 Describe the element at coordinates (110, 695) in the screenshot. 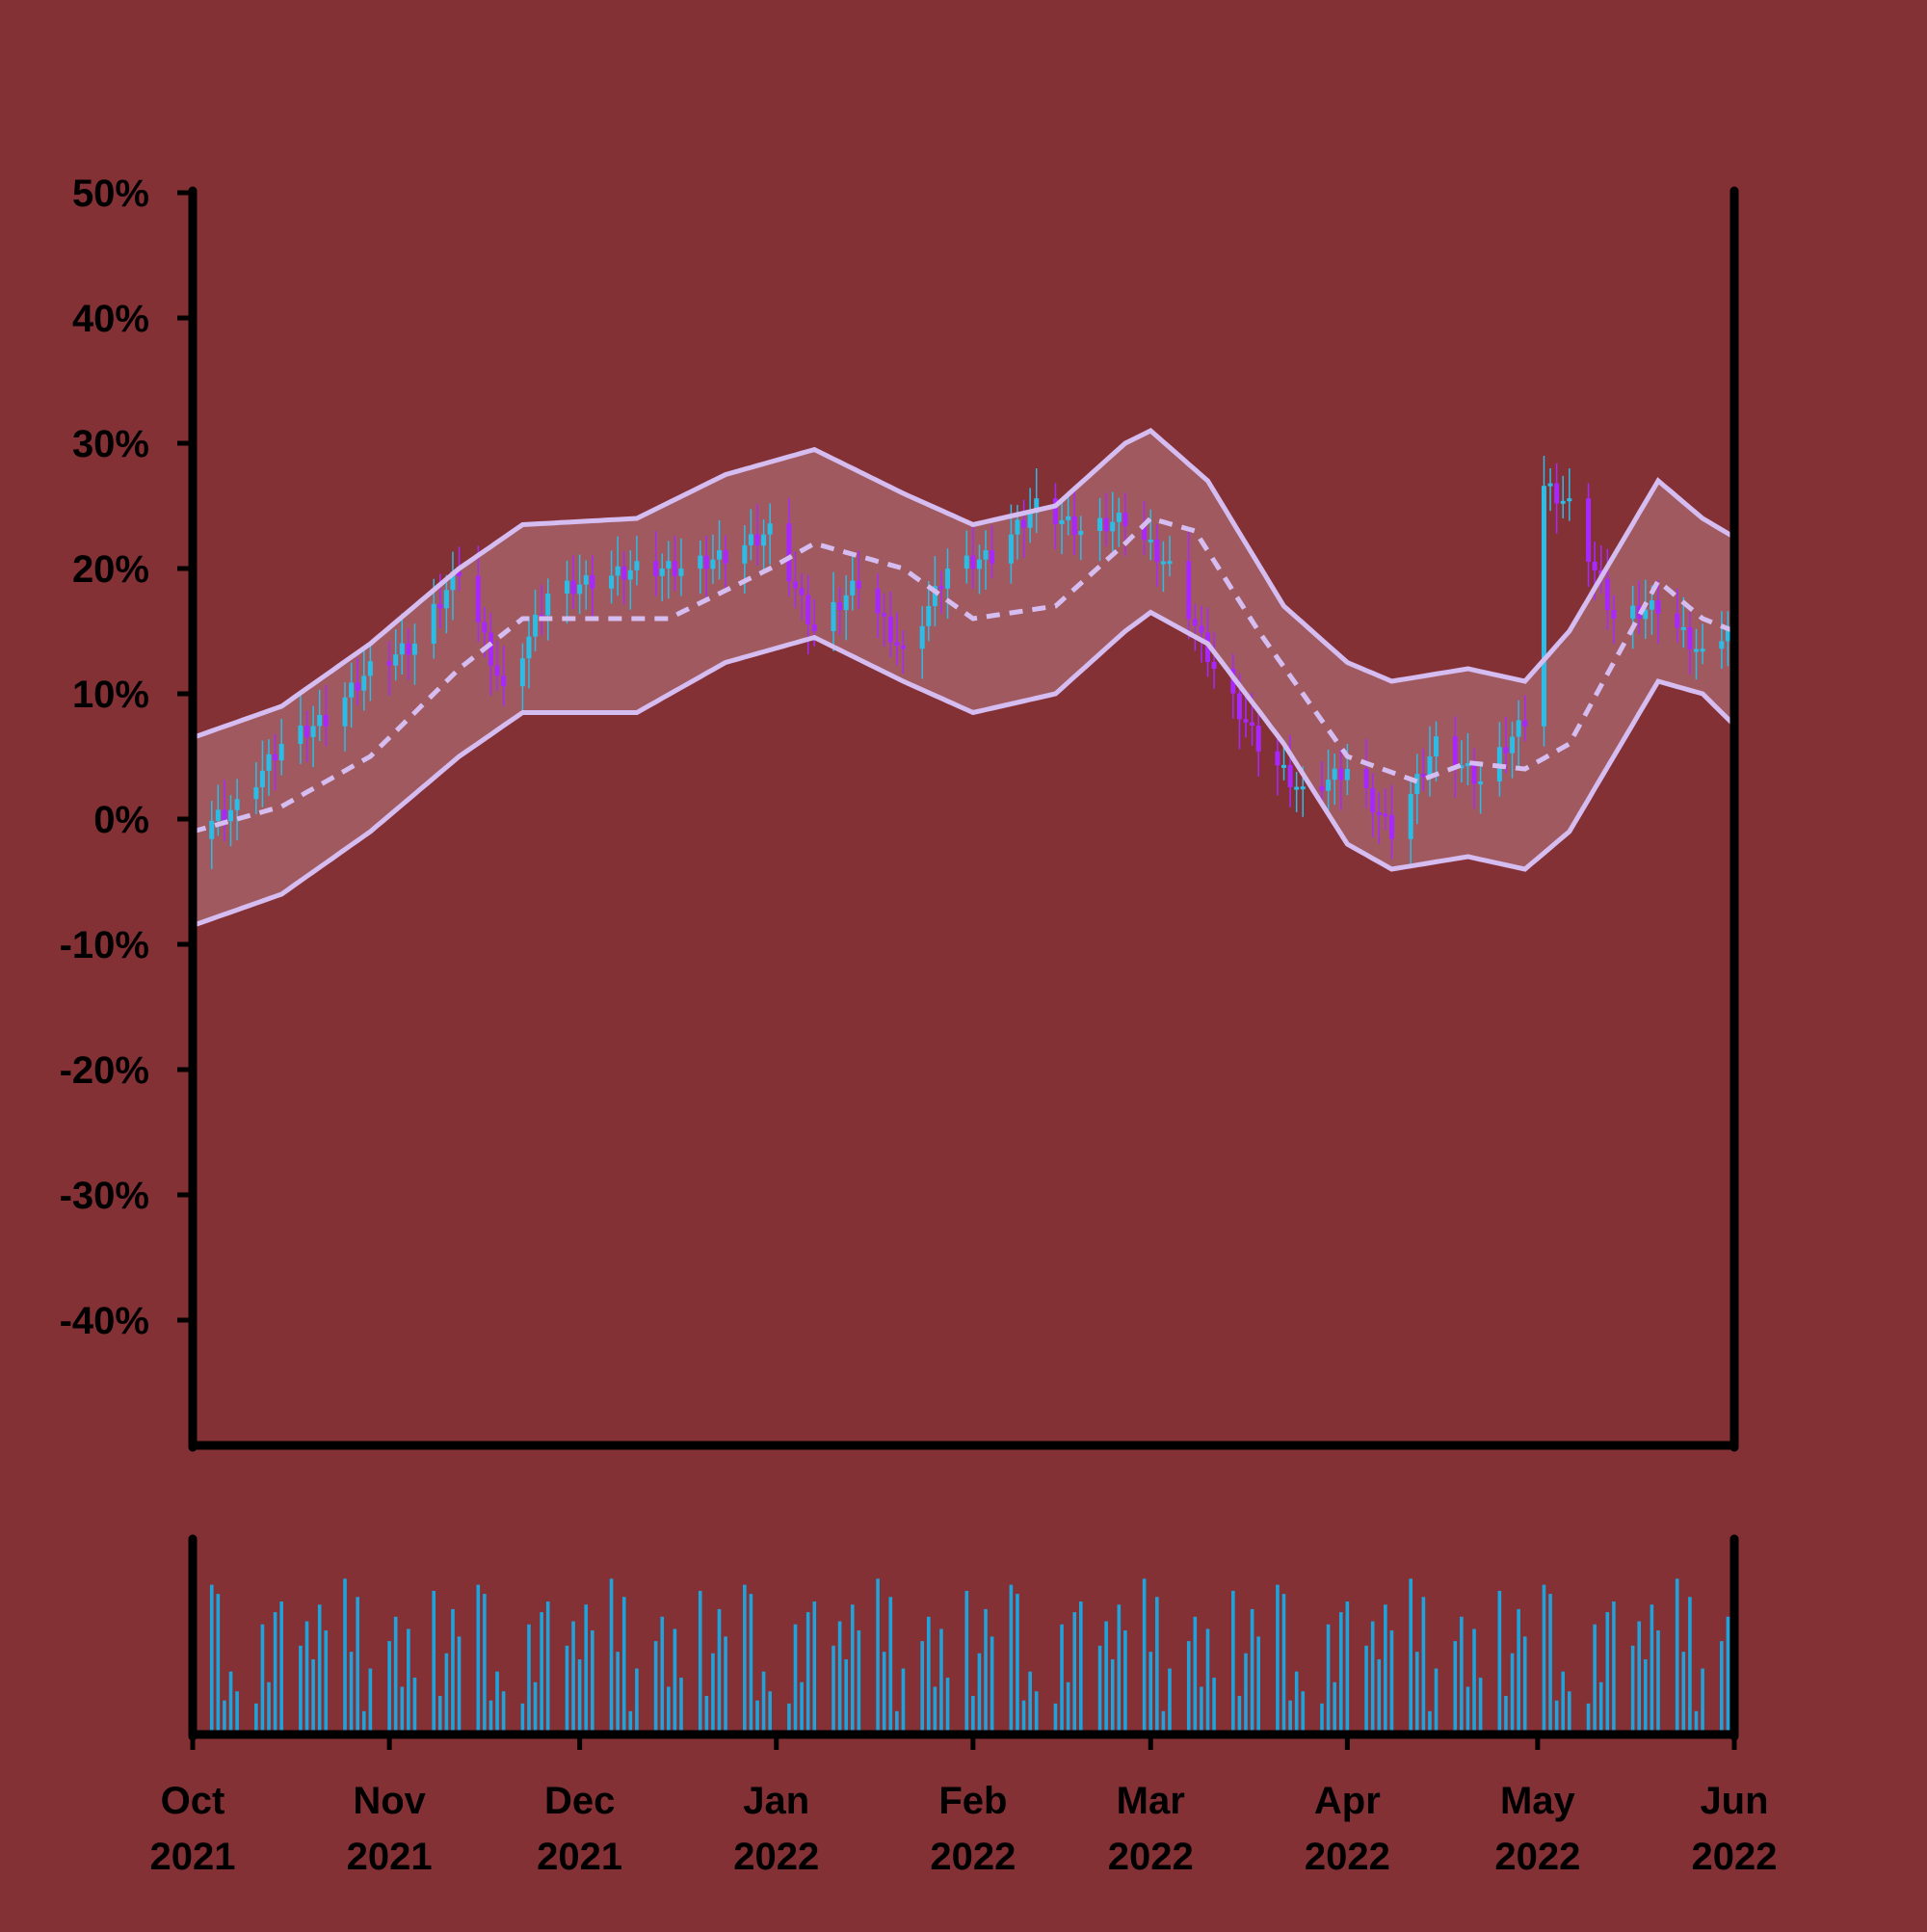

I see `y-tick-label: 10%` at that location.